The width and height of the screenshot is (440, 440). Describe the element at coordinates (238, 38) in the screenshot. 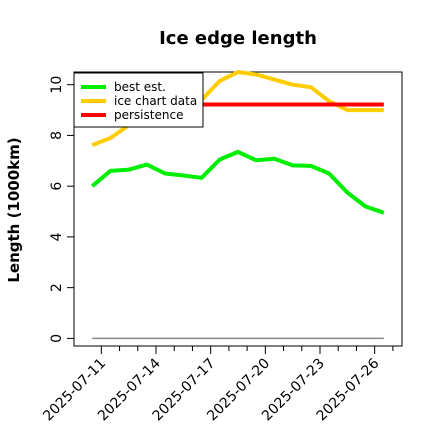

I see `chart-title: Ice edge length` at that location.